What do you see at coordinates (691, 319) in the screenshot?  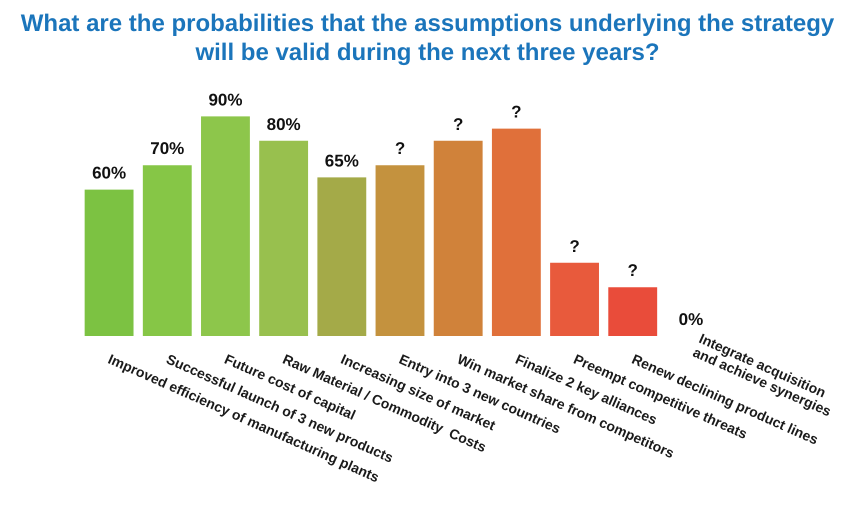 I see `data-label: 0%` at bounding box center [691, 319].